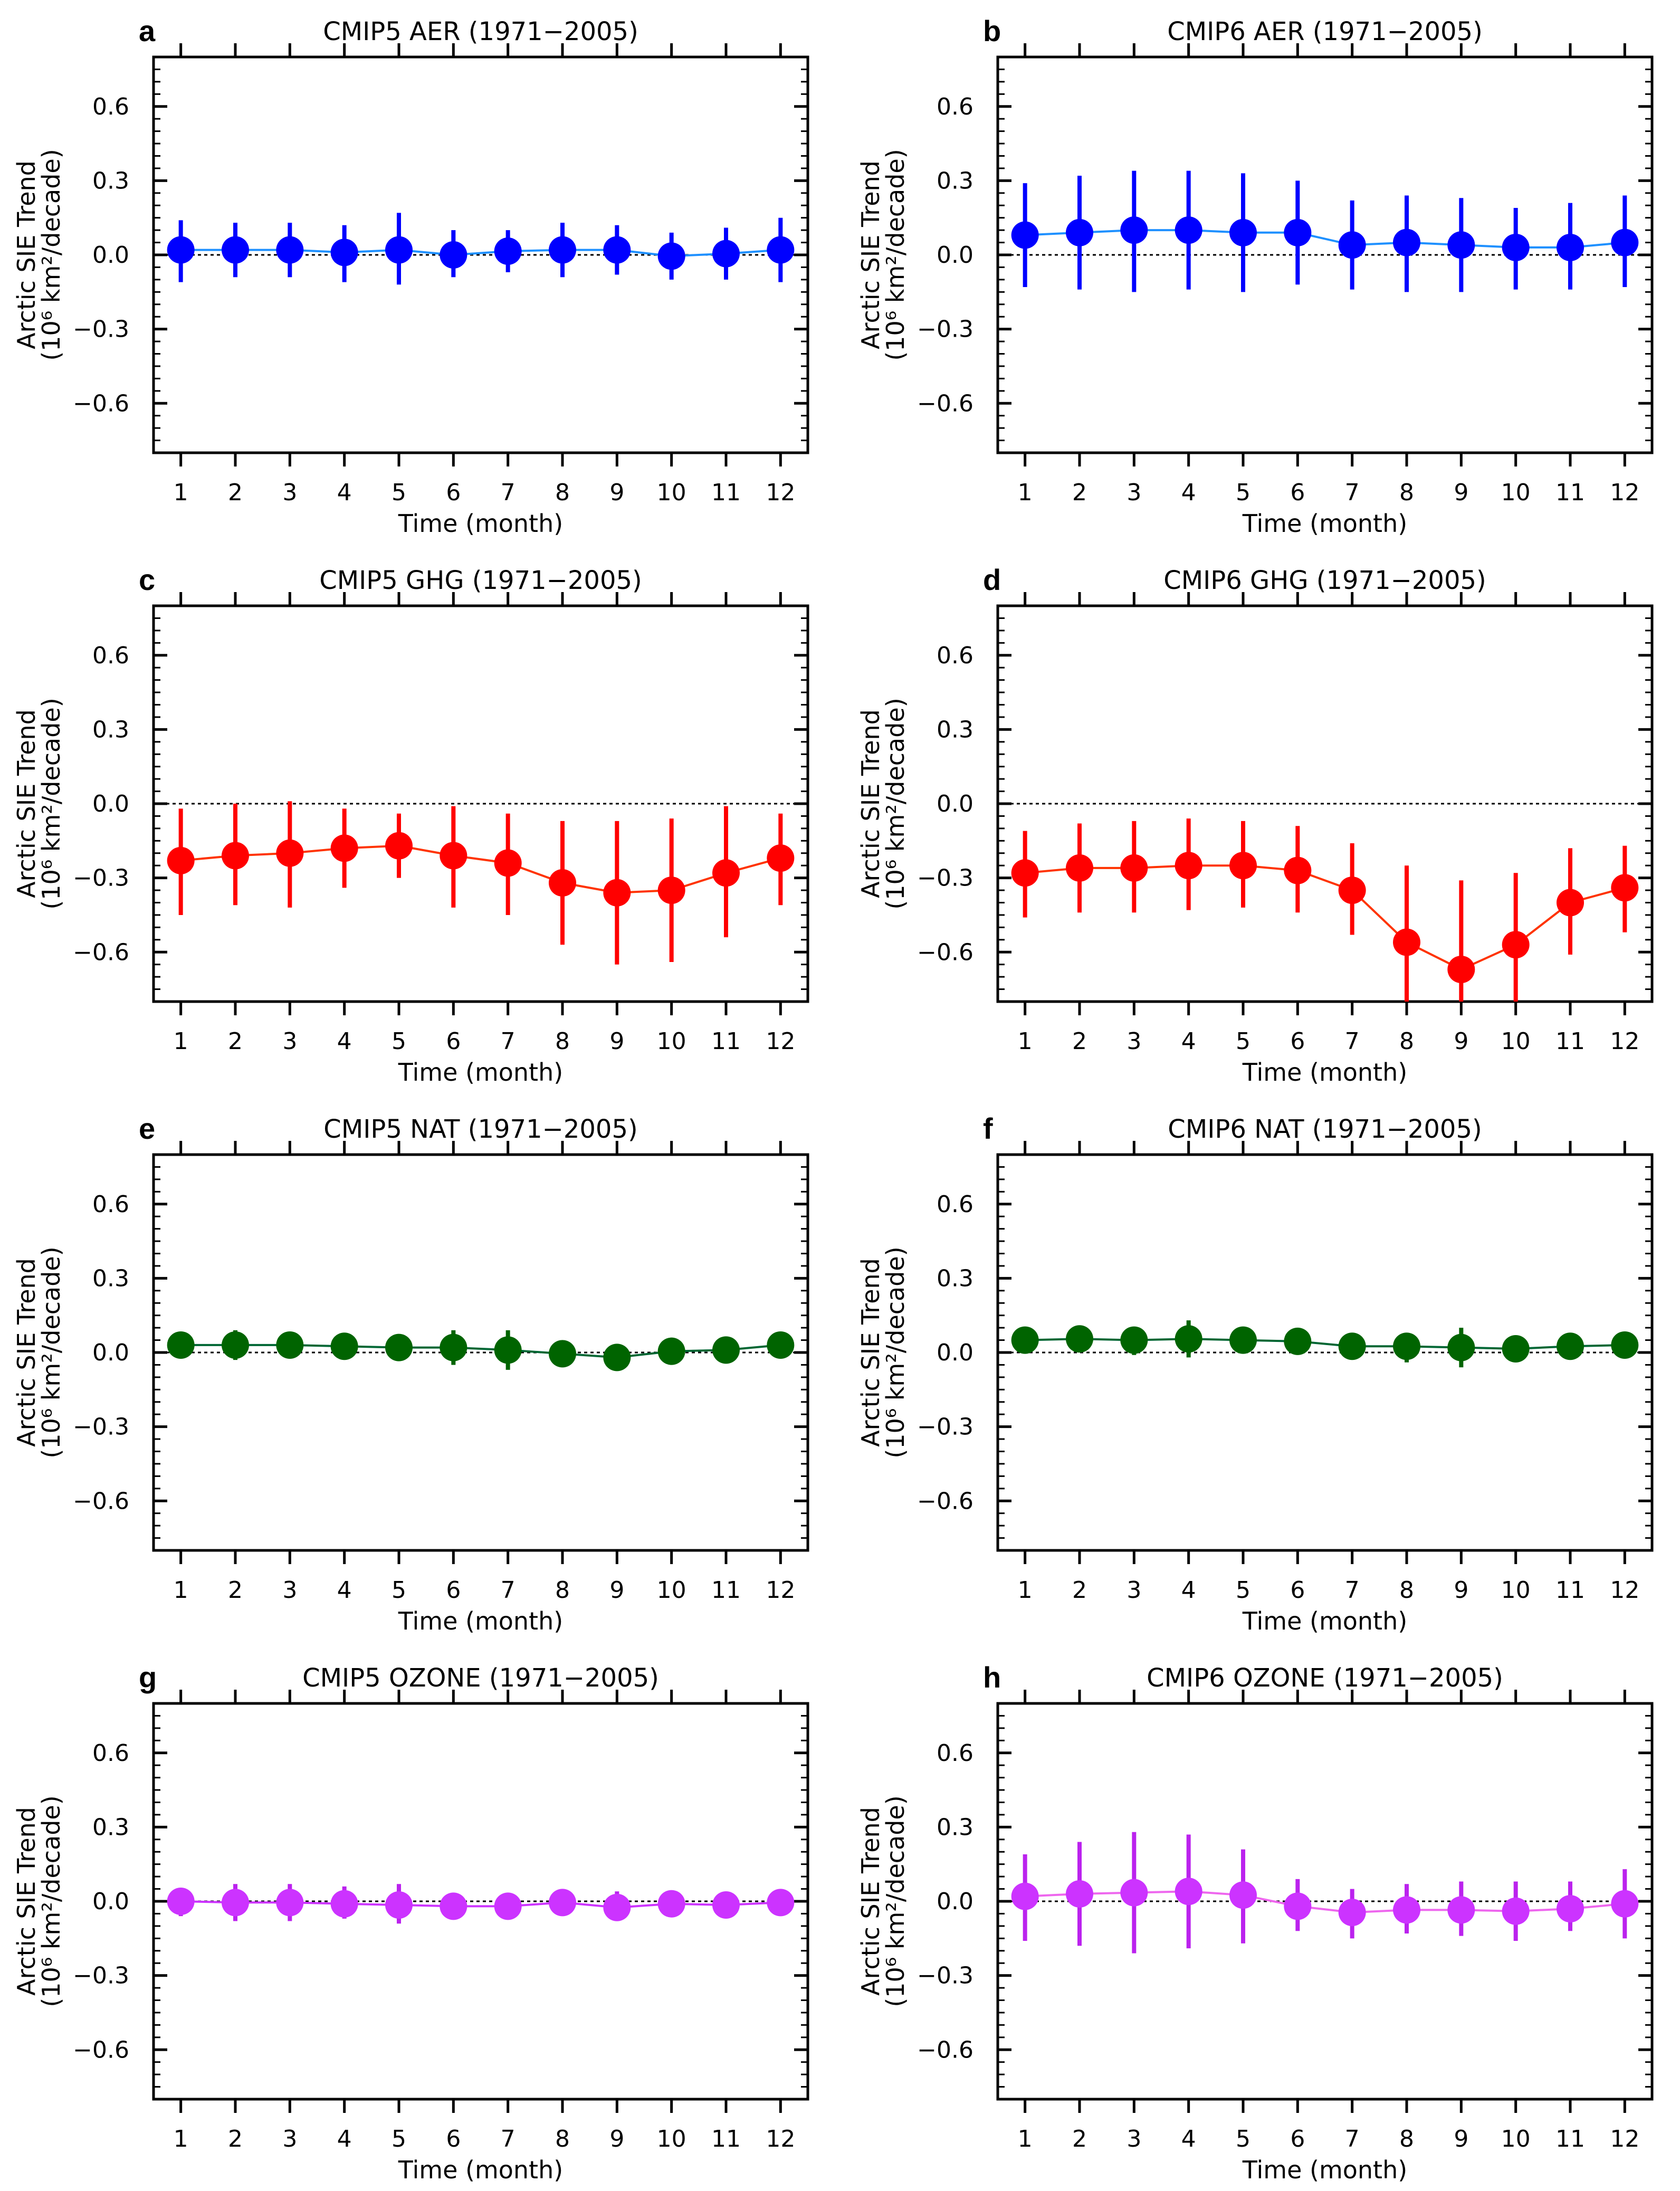 This screenshot has width=1680, height=2191. Describe the element at coordinates (147, 579) in the screenshot. I see `panel-letter: c` at that location.